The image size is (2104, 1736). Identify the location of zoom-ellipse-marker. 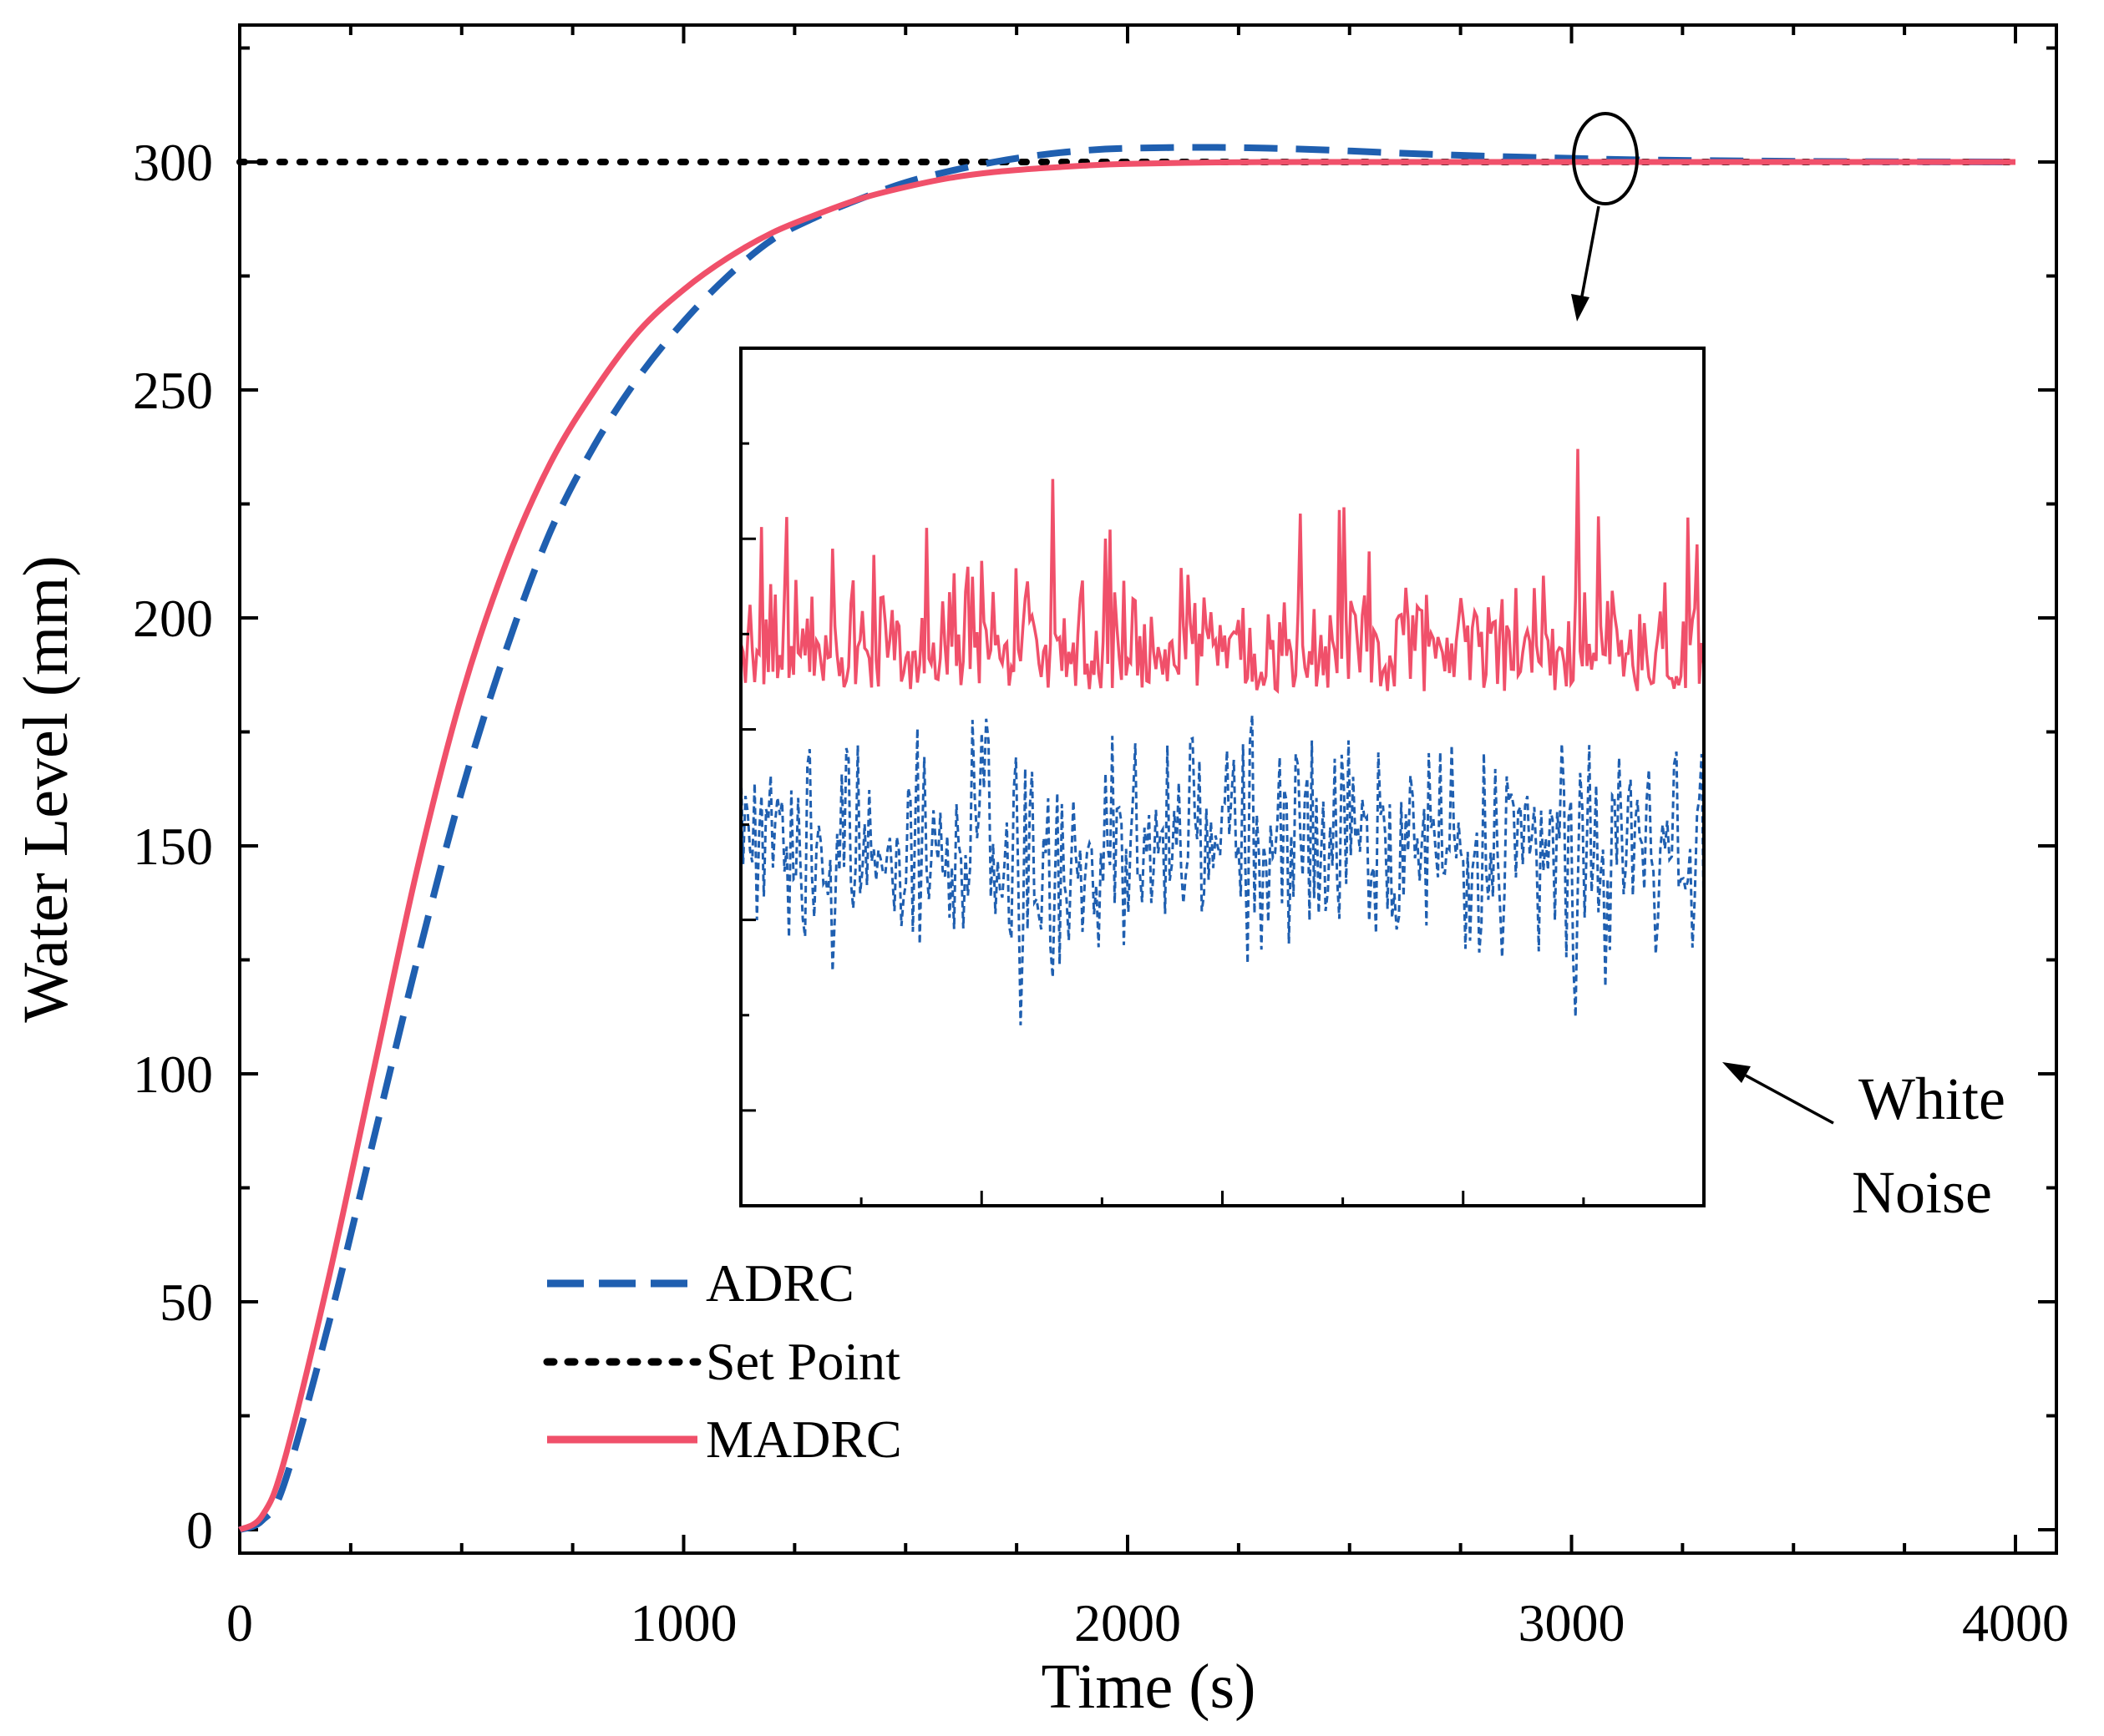
(1605, 158).